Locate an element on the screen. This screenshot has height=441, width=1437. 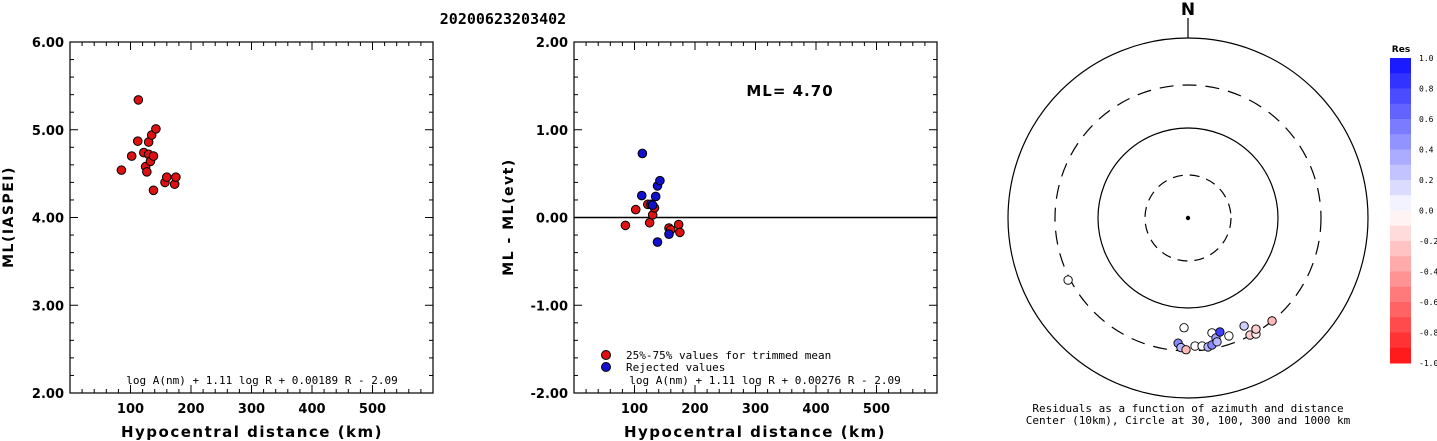
y-tick-label: 6.00 is located at coordinates (48, 43).